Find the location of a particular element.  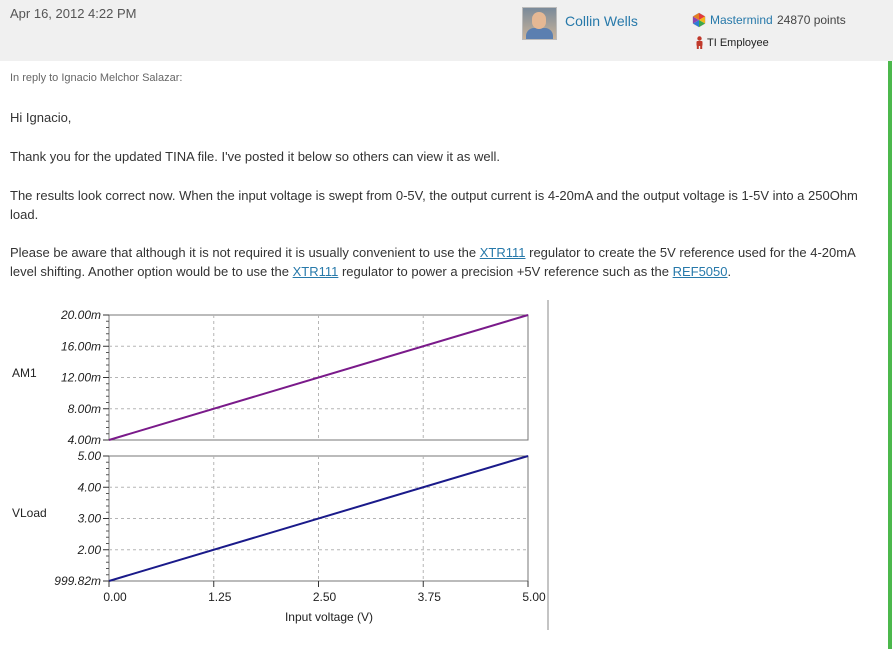

rank-name-link: Mastermind is located at coordinates (741, 20).